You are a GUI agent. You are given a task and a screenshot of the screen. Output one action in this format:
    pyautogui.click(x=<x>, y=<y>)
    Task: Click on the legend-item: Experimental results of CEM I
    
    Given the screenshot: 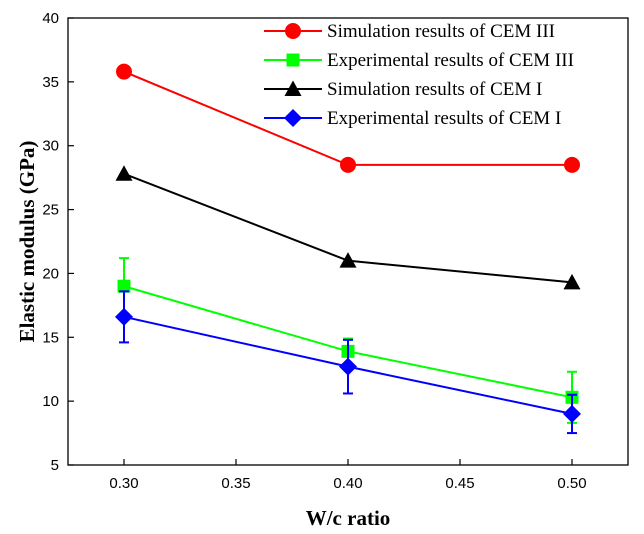 What is the action you would take?
    pyautogui.click(x=412, y=118)
    